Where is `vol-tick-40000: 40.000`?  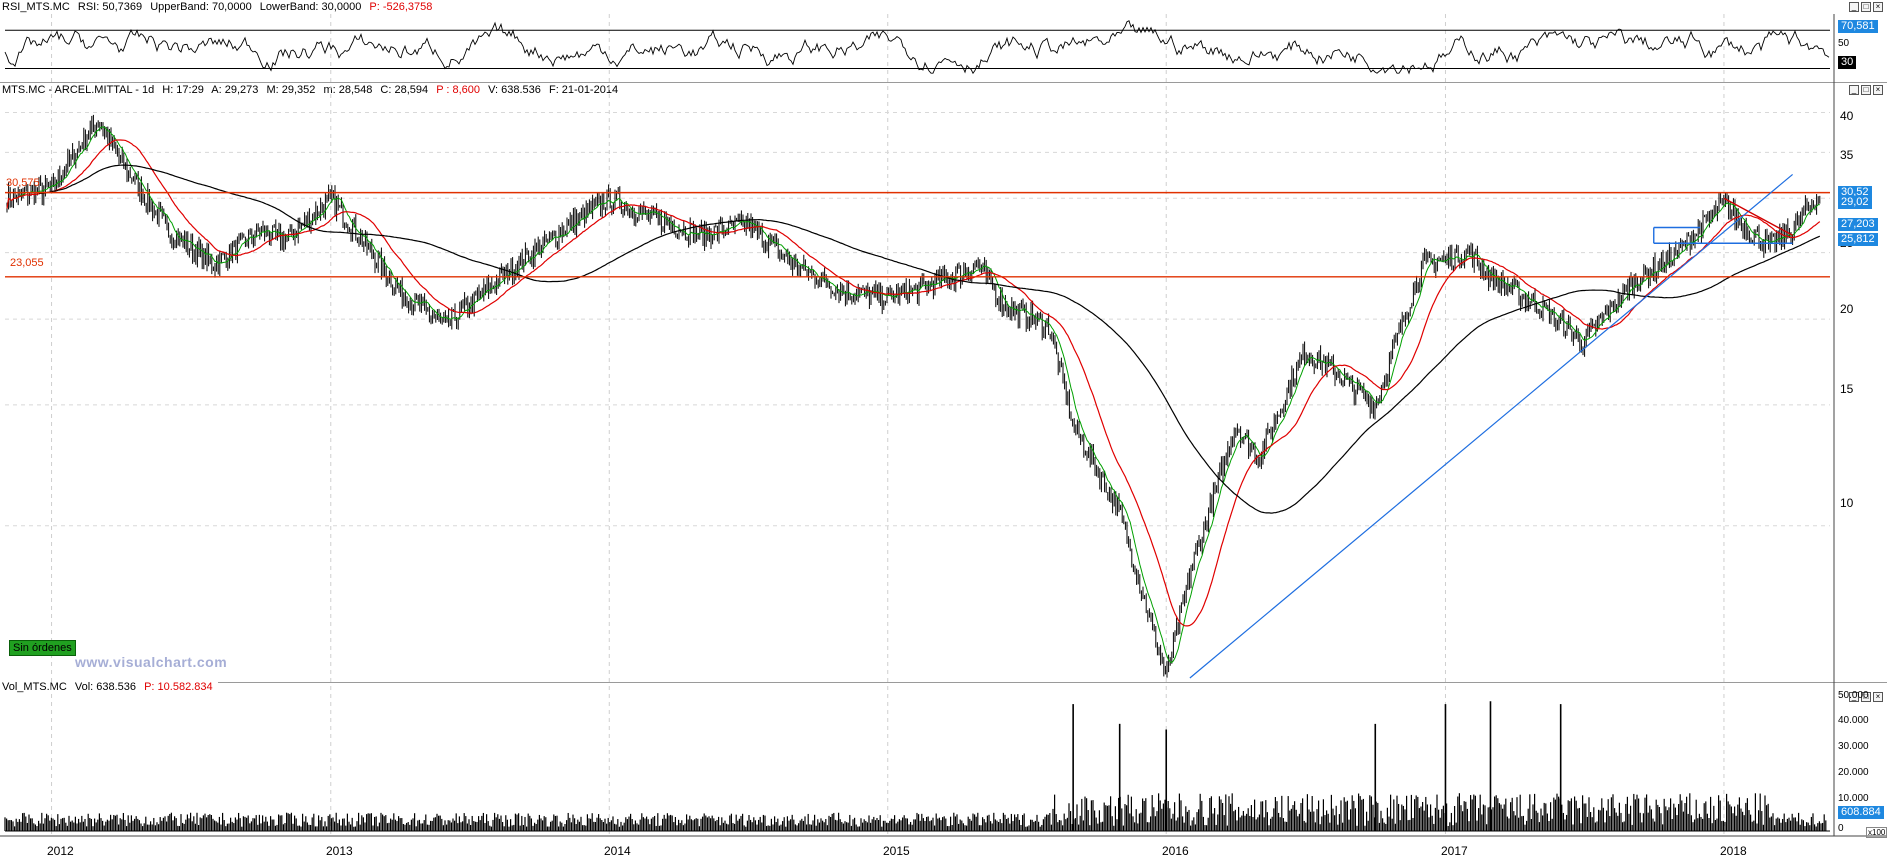 vol-tick-40000: 40.000 is located at coordinates (1853, 720).